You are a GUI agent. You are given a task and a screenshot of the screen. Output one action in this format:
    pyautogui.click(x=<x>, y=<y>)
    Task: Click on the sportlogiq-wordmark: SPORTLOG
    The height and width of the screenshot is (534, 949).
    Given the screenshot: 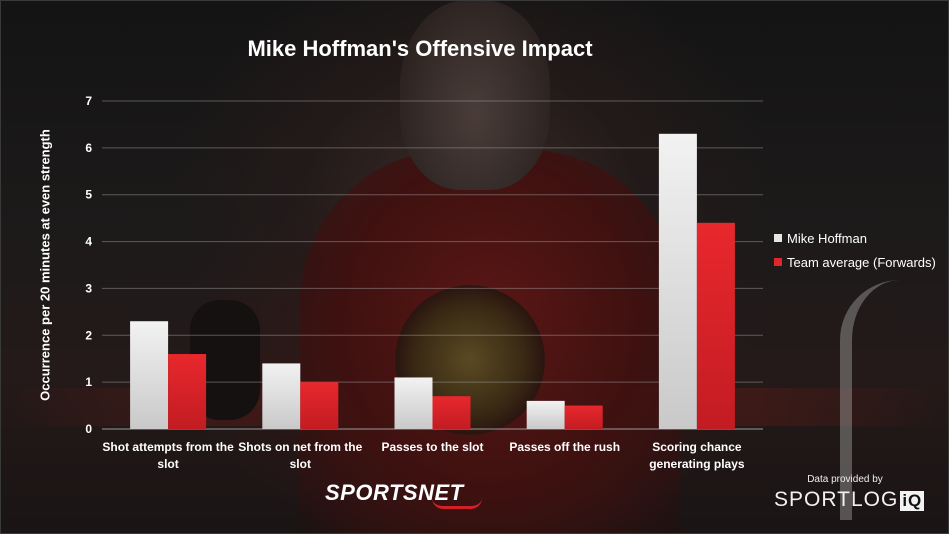 What is the action you would take?
    pyautogui.click(x=836, y=499)
    